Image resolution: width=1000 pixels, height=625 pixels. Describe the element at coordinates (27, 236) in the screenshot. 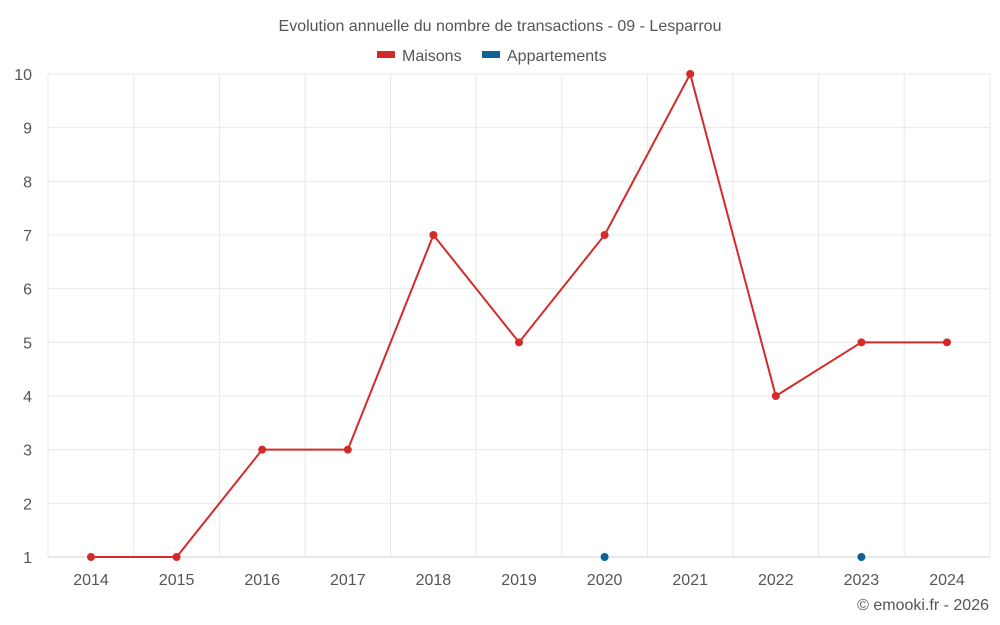

I see `y-tick-label: 7` at that location.